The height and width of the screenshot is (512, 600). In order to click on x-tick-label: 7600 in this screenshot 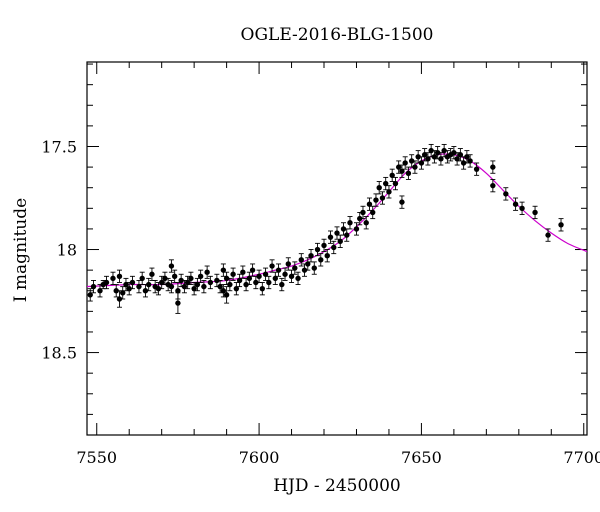, I will do `click(259, 457)`.